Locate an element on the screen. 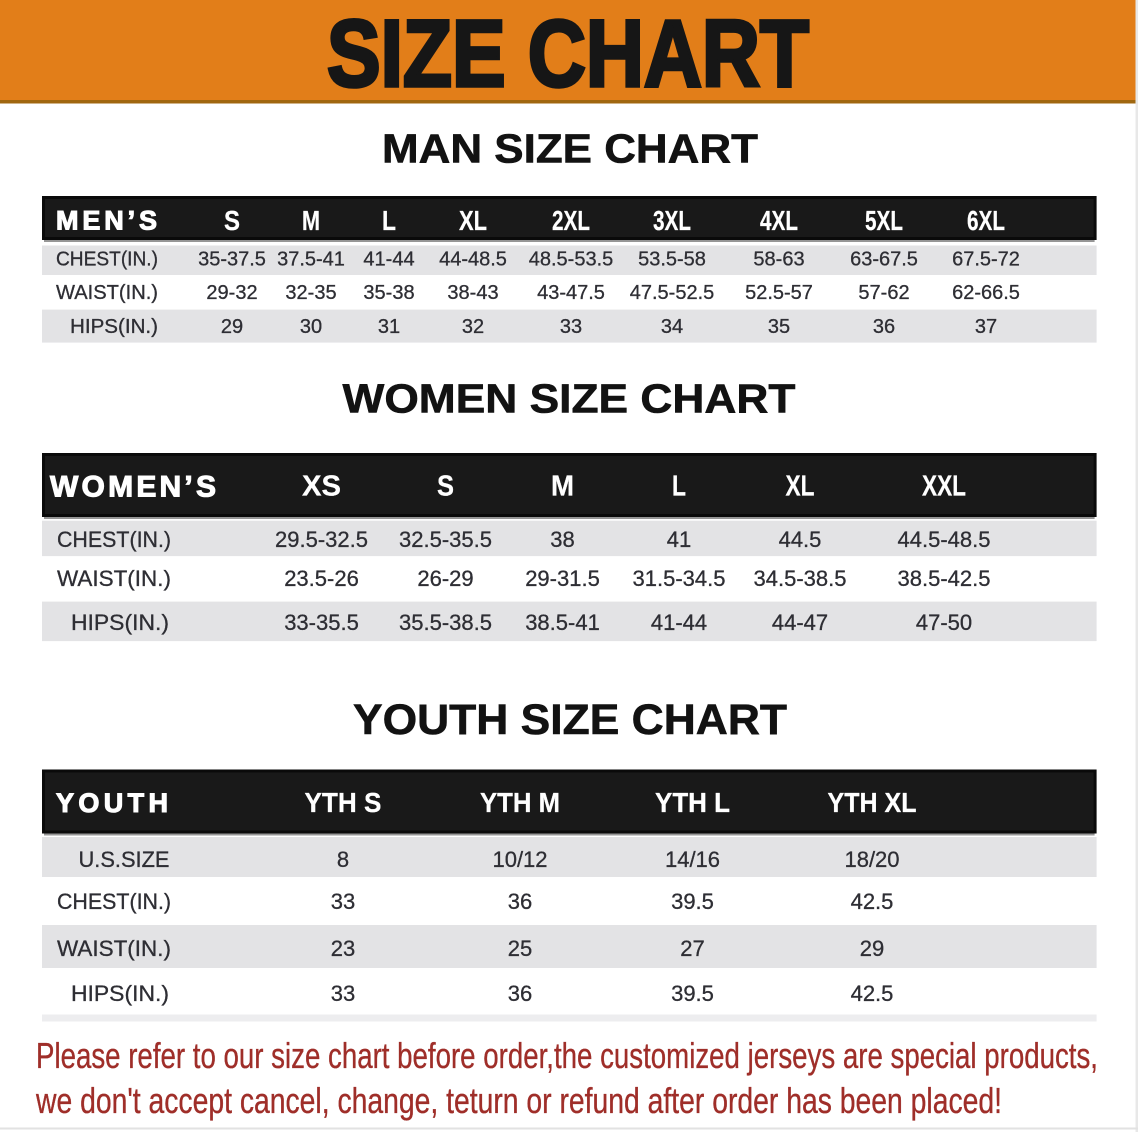 This screenshot has height=1132, width=1138. svg-text: 31 is located at coordinates (389, 327).